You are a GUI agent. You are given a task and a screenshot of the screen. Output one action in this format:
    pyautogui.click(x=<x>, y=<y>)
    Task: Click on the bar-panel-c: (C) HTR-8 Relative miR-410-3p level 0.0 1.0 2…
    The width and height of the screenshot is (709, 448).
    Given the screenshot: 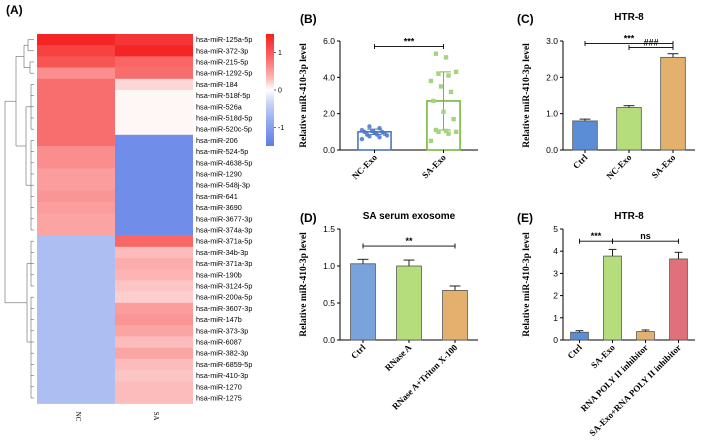 What is the action you would take?
    pyautogui.click(x=606, y=96)
    